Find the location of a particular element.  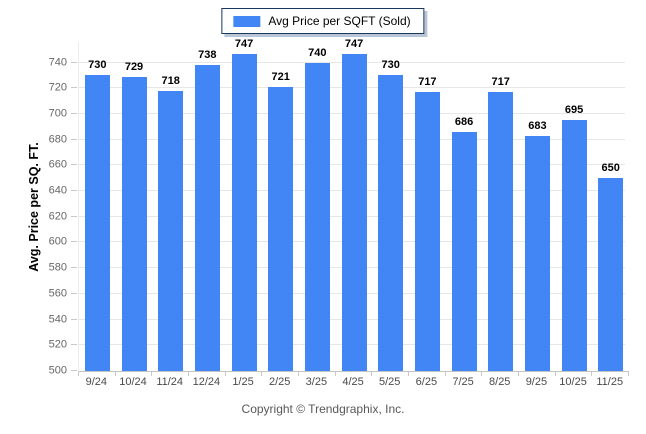

legend-swatch-icon is located at coordinates (247, 21).